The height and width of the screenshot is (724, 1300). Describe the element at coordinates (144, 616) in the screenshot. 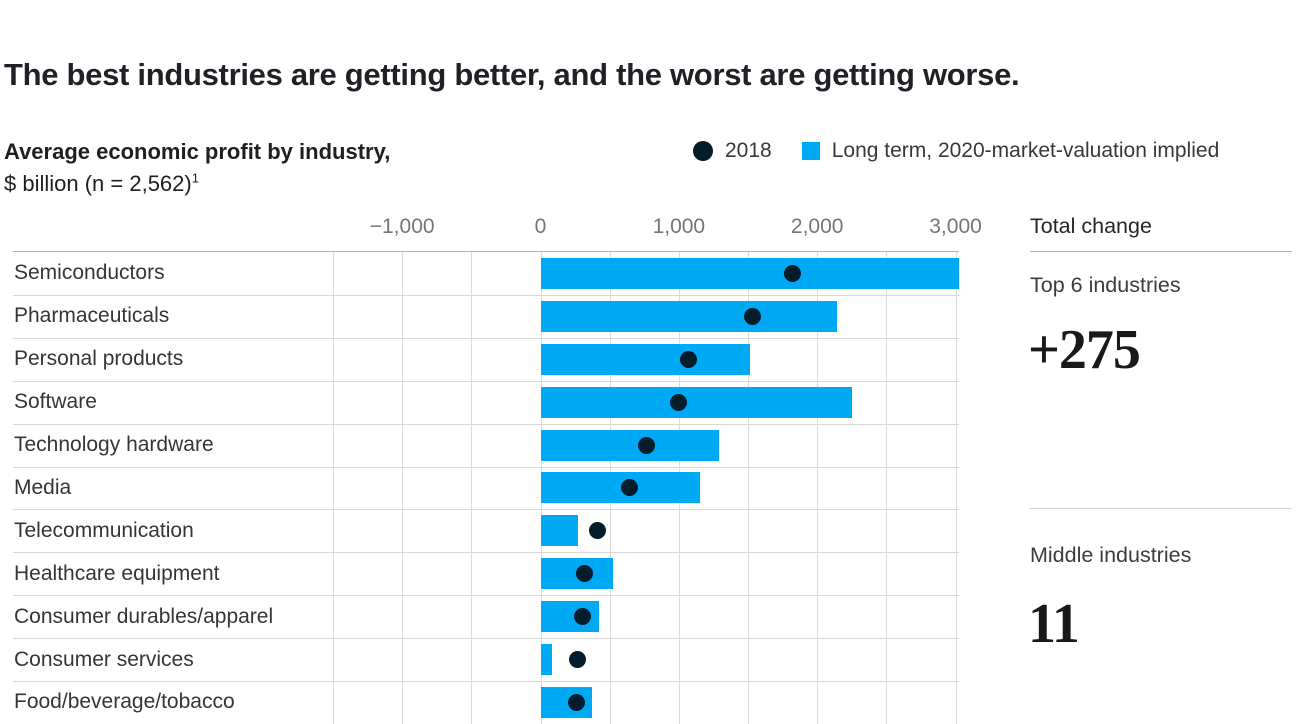

I see `category-label: Consumer durables/apparel` at that location.